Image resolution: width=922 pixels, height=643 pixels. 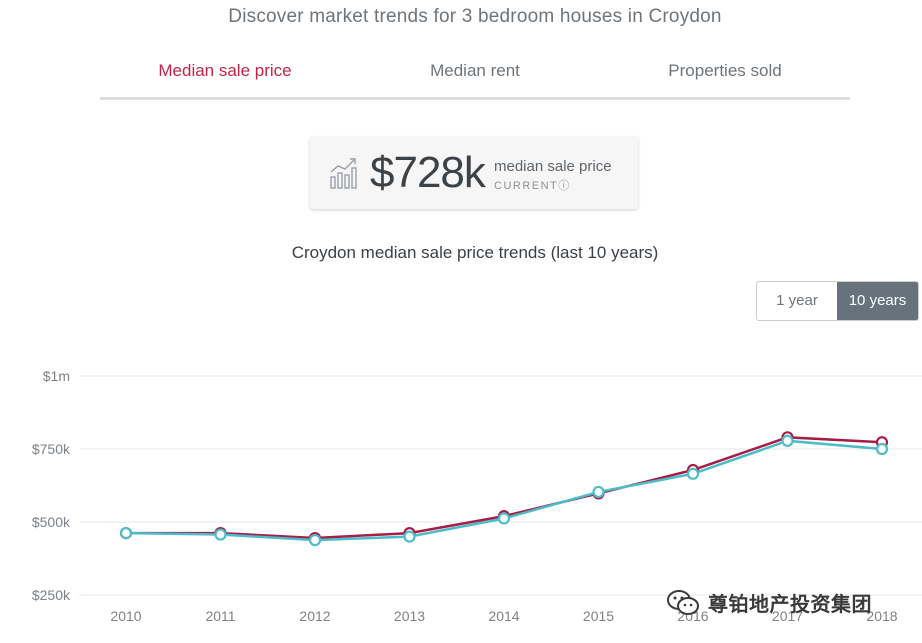 I want to click on range-toggle: 1 year 10 years, so click(x=837, y=301).